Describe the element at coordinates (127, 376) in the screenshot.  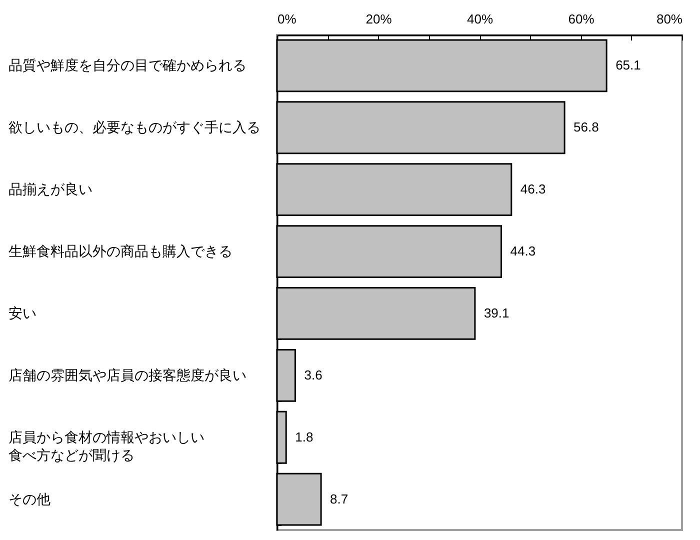
I see `y-tick-label: 店舗の雰囲気や店員の接客態度が良い` at that location.